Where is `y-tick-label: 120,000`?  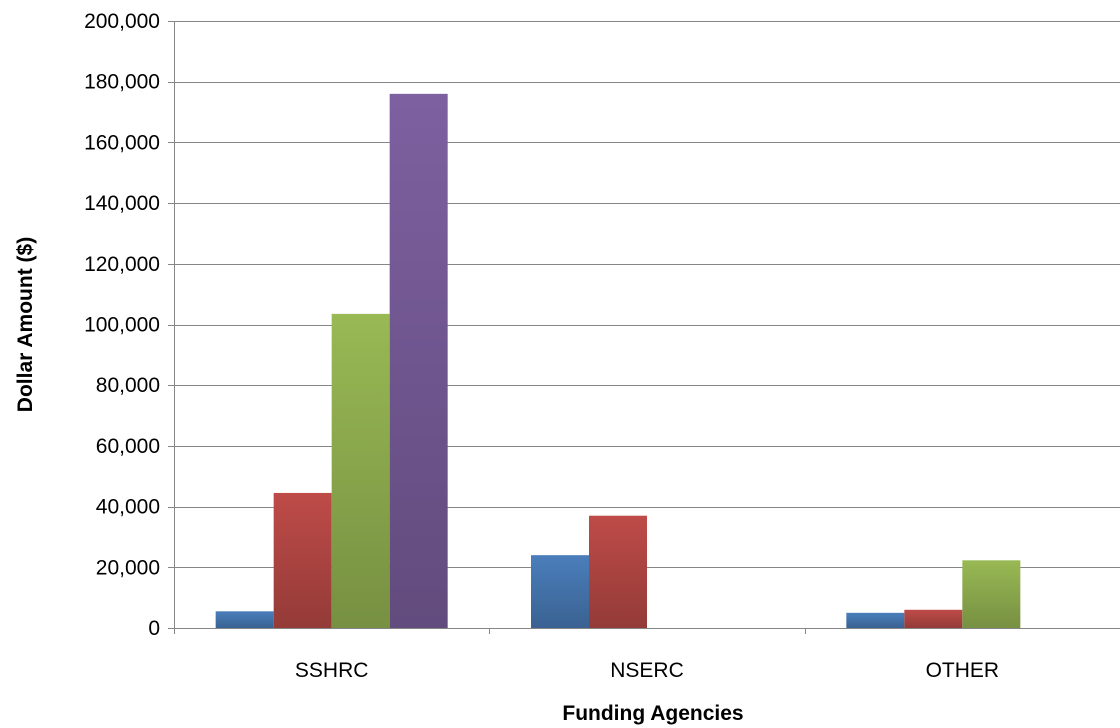 y-tick-label: 120,000 is located at coordinates (122, 264).